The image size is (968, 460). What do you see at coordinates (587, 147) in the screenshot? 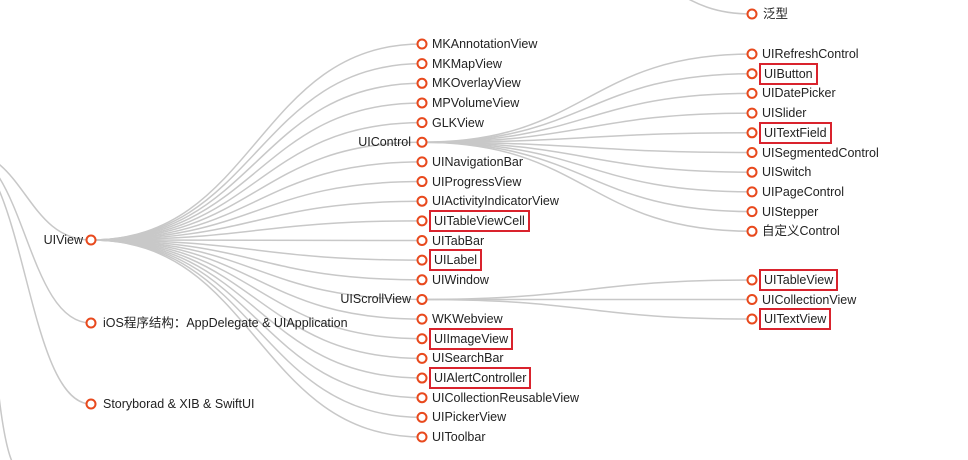
I see `link-uicontrol-uisegmentedcontrol` at bounding box center [587, 147].